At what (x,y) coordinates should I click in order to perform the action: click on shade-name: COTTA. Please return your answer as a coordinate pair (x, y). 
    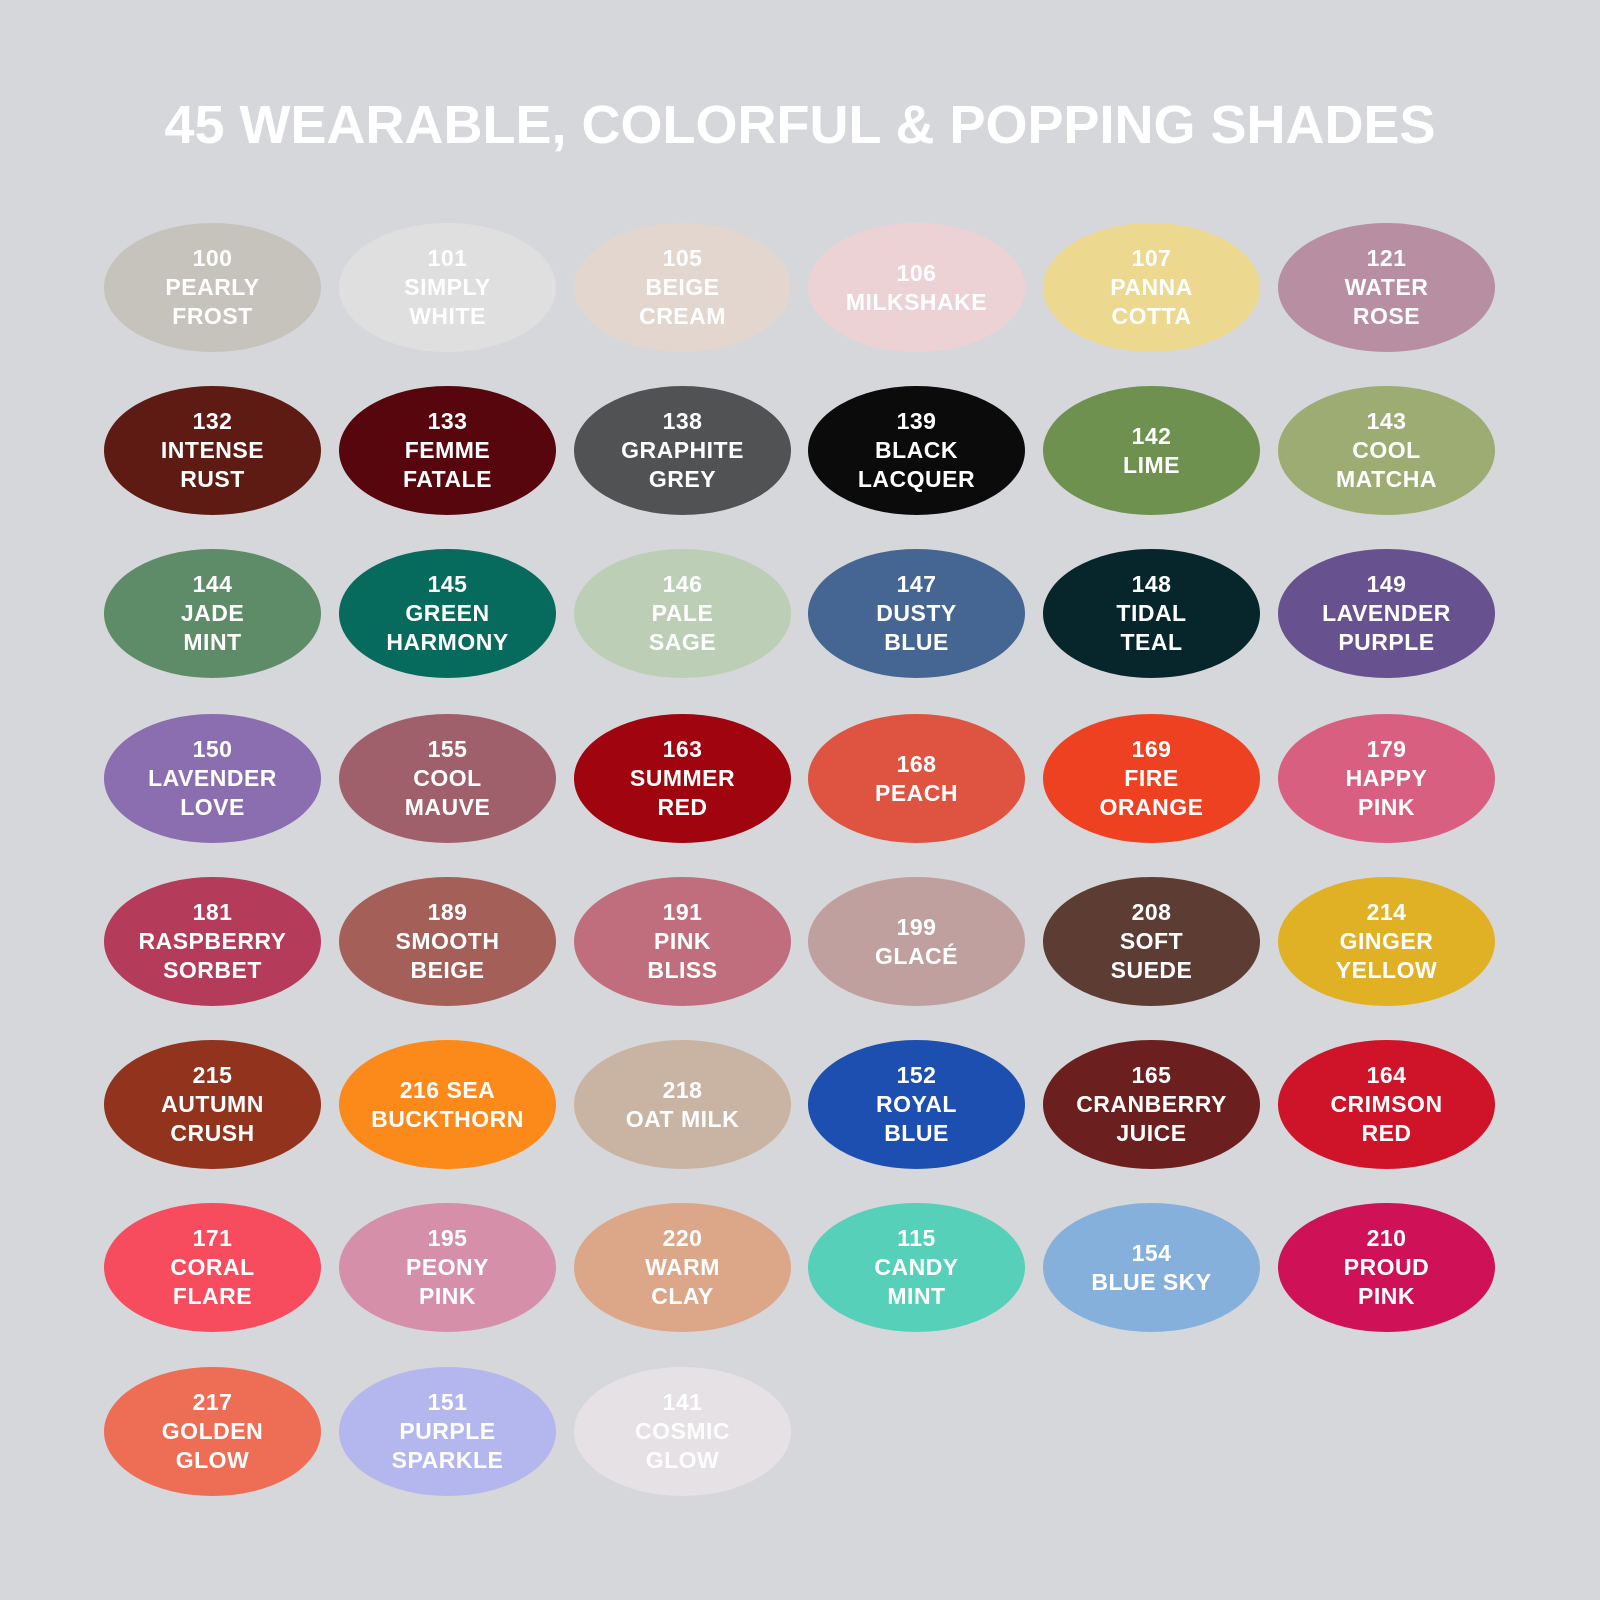
    Looking at the image, I should click on (1151, 316).